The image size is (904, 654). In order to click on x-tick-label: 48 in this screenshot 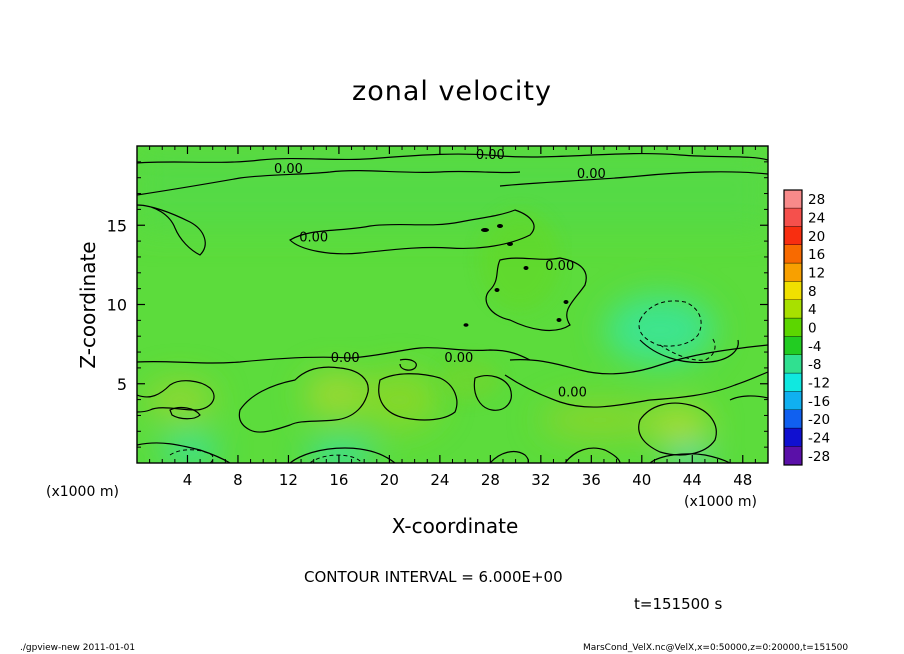, I will do `click(742, 480)`.